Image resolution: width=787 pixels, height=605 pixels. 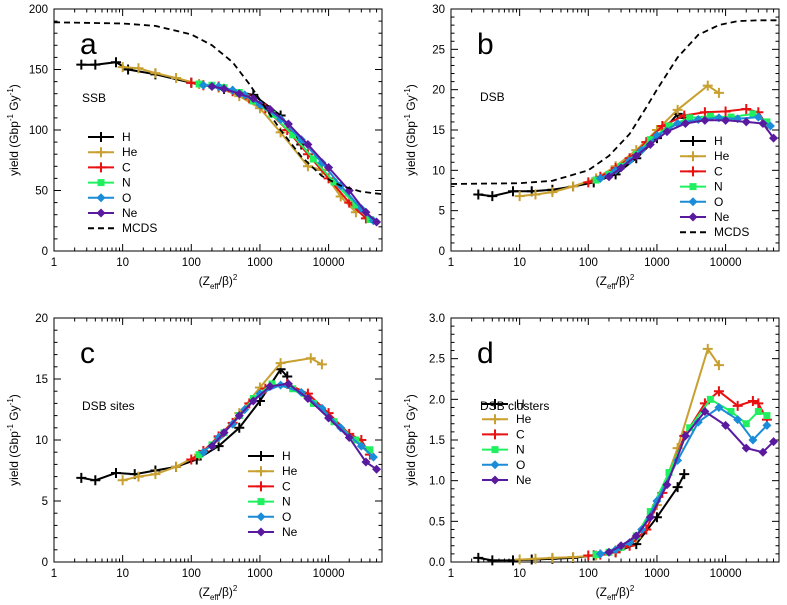 I want to click on y-tick-label: 30, so click(x=438, y=10).